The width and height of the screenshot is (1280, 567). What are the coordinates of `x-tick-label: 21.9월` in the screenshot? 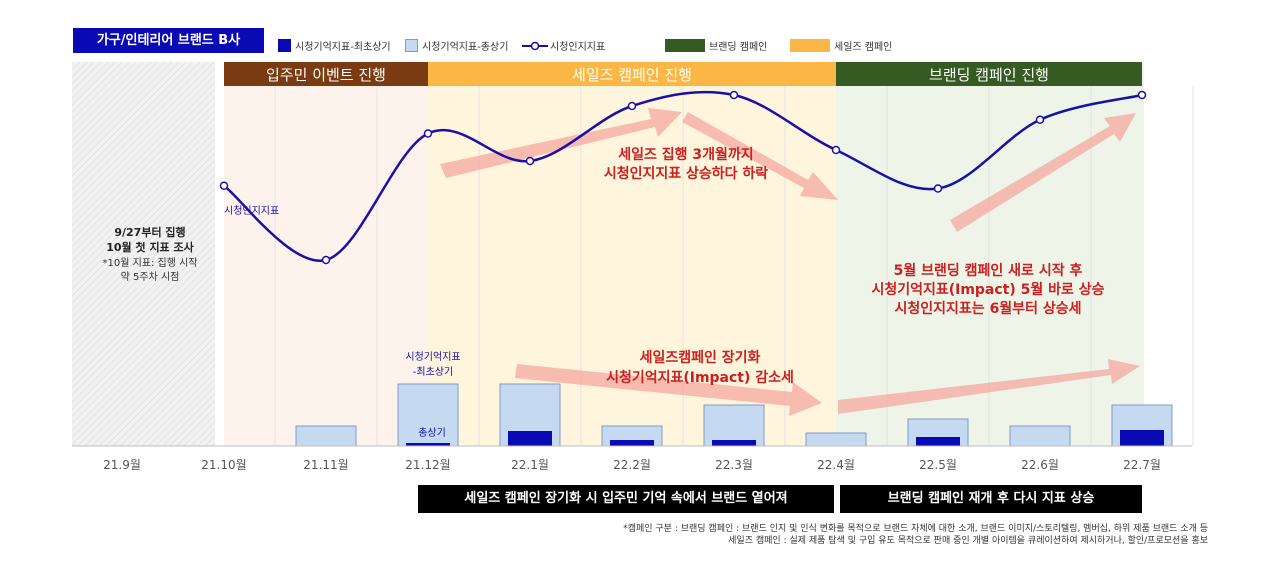 It's located at (122, 465).